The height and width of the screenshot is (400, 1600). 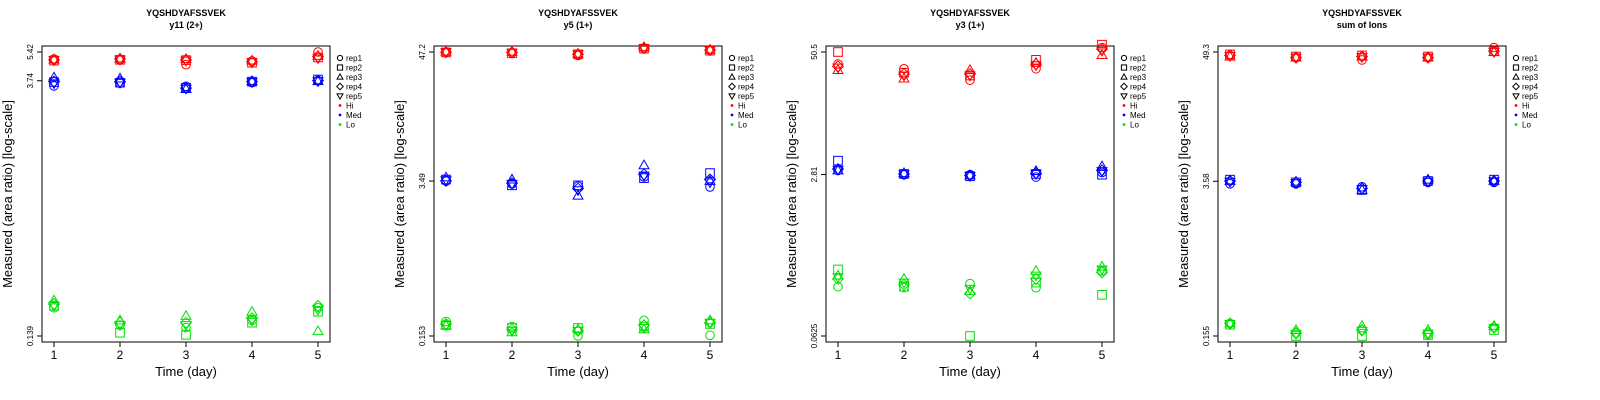 I want to click on y-tick-label: 0.155, so click(x=1206, y=335).